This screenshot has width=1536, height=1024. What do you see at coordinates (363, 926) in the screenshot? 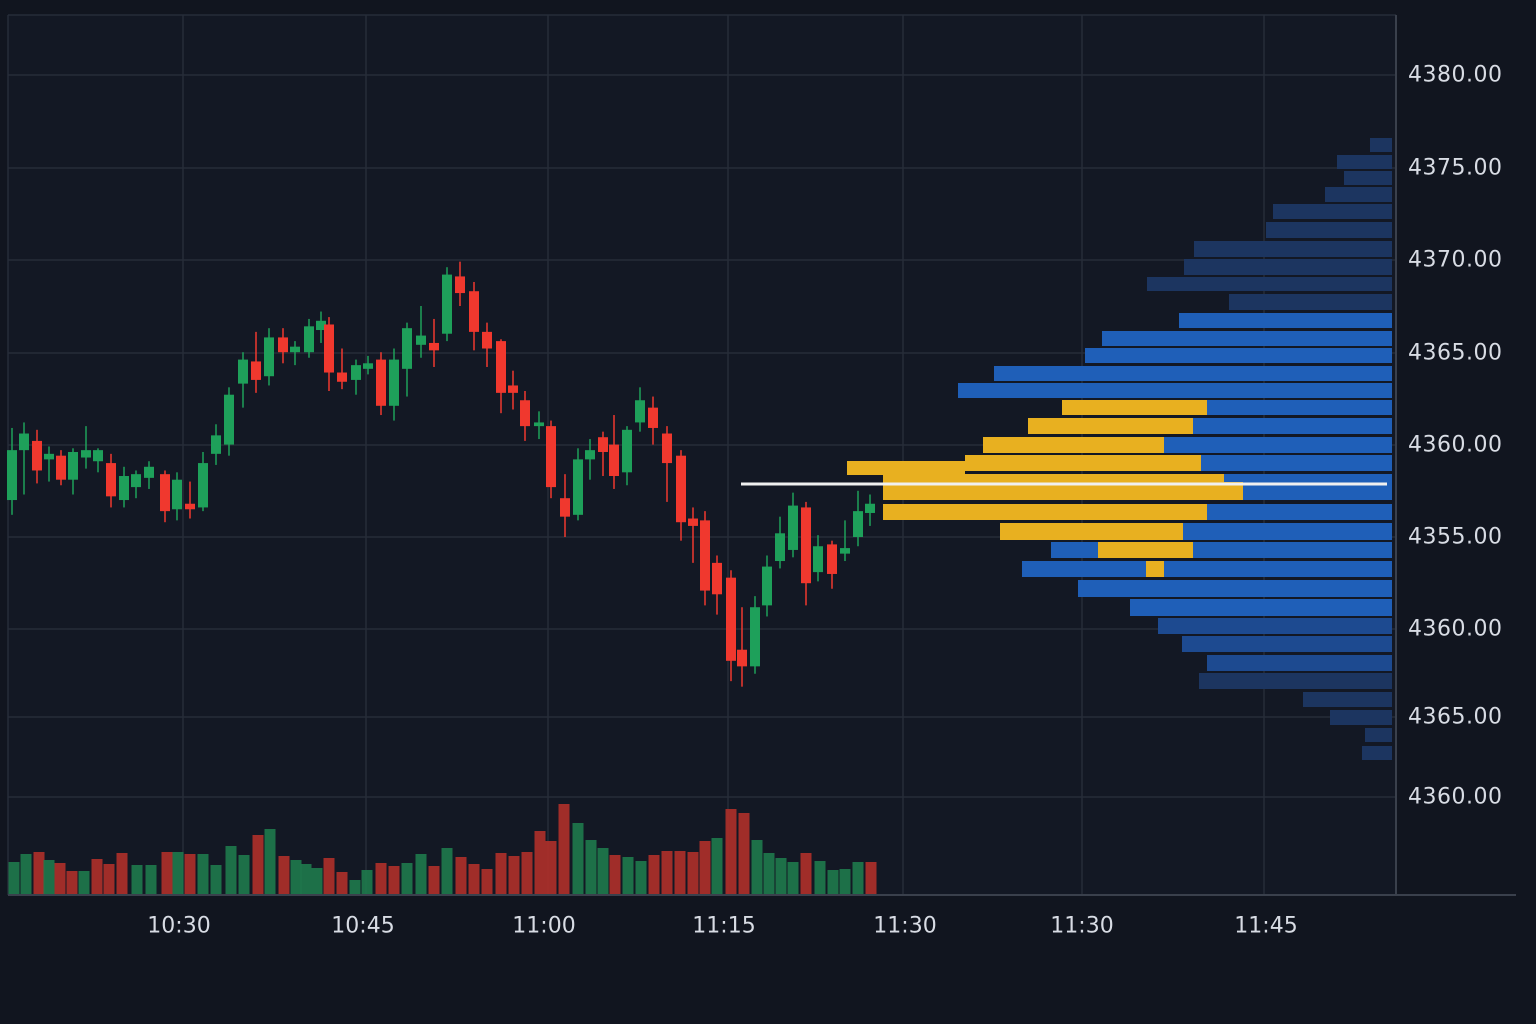
I see `time-axis-label: 10:45` at bounding box center [363, 926].